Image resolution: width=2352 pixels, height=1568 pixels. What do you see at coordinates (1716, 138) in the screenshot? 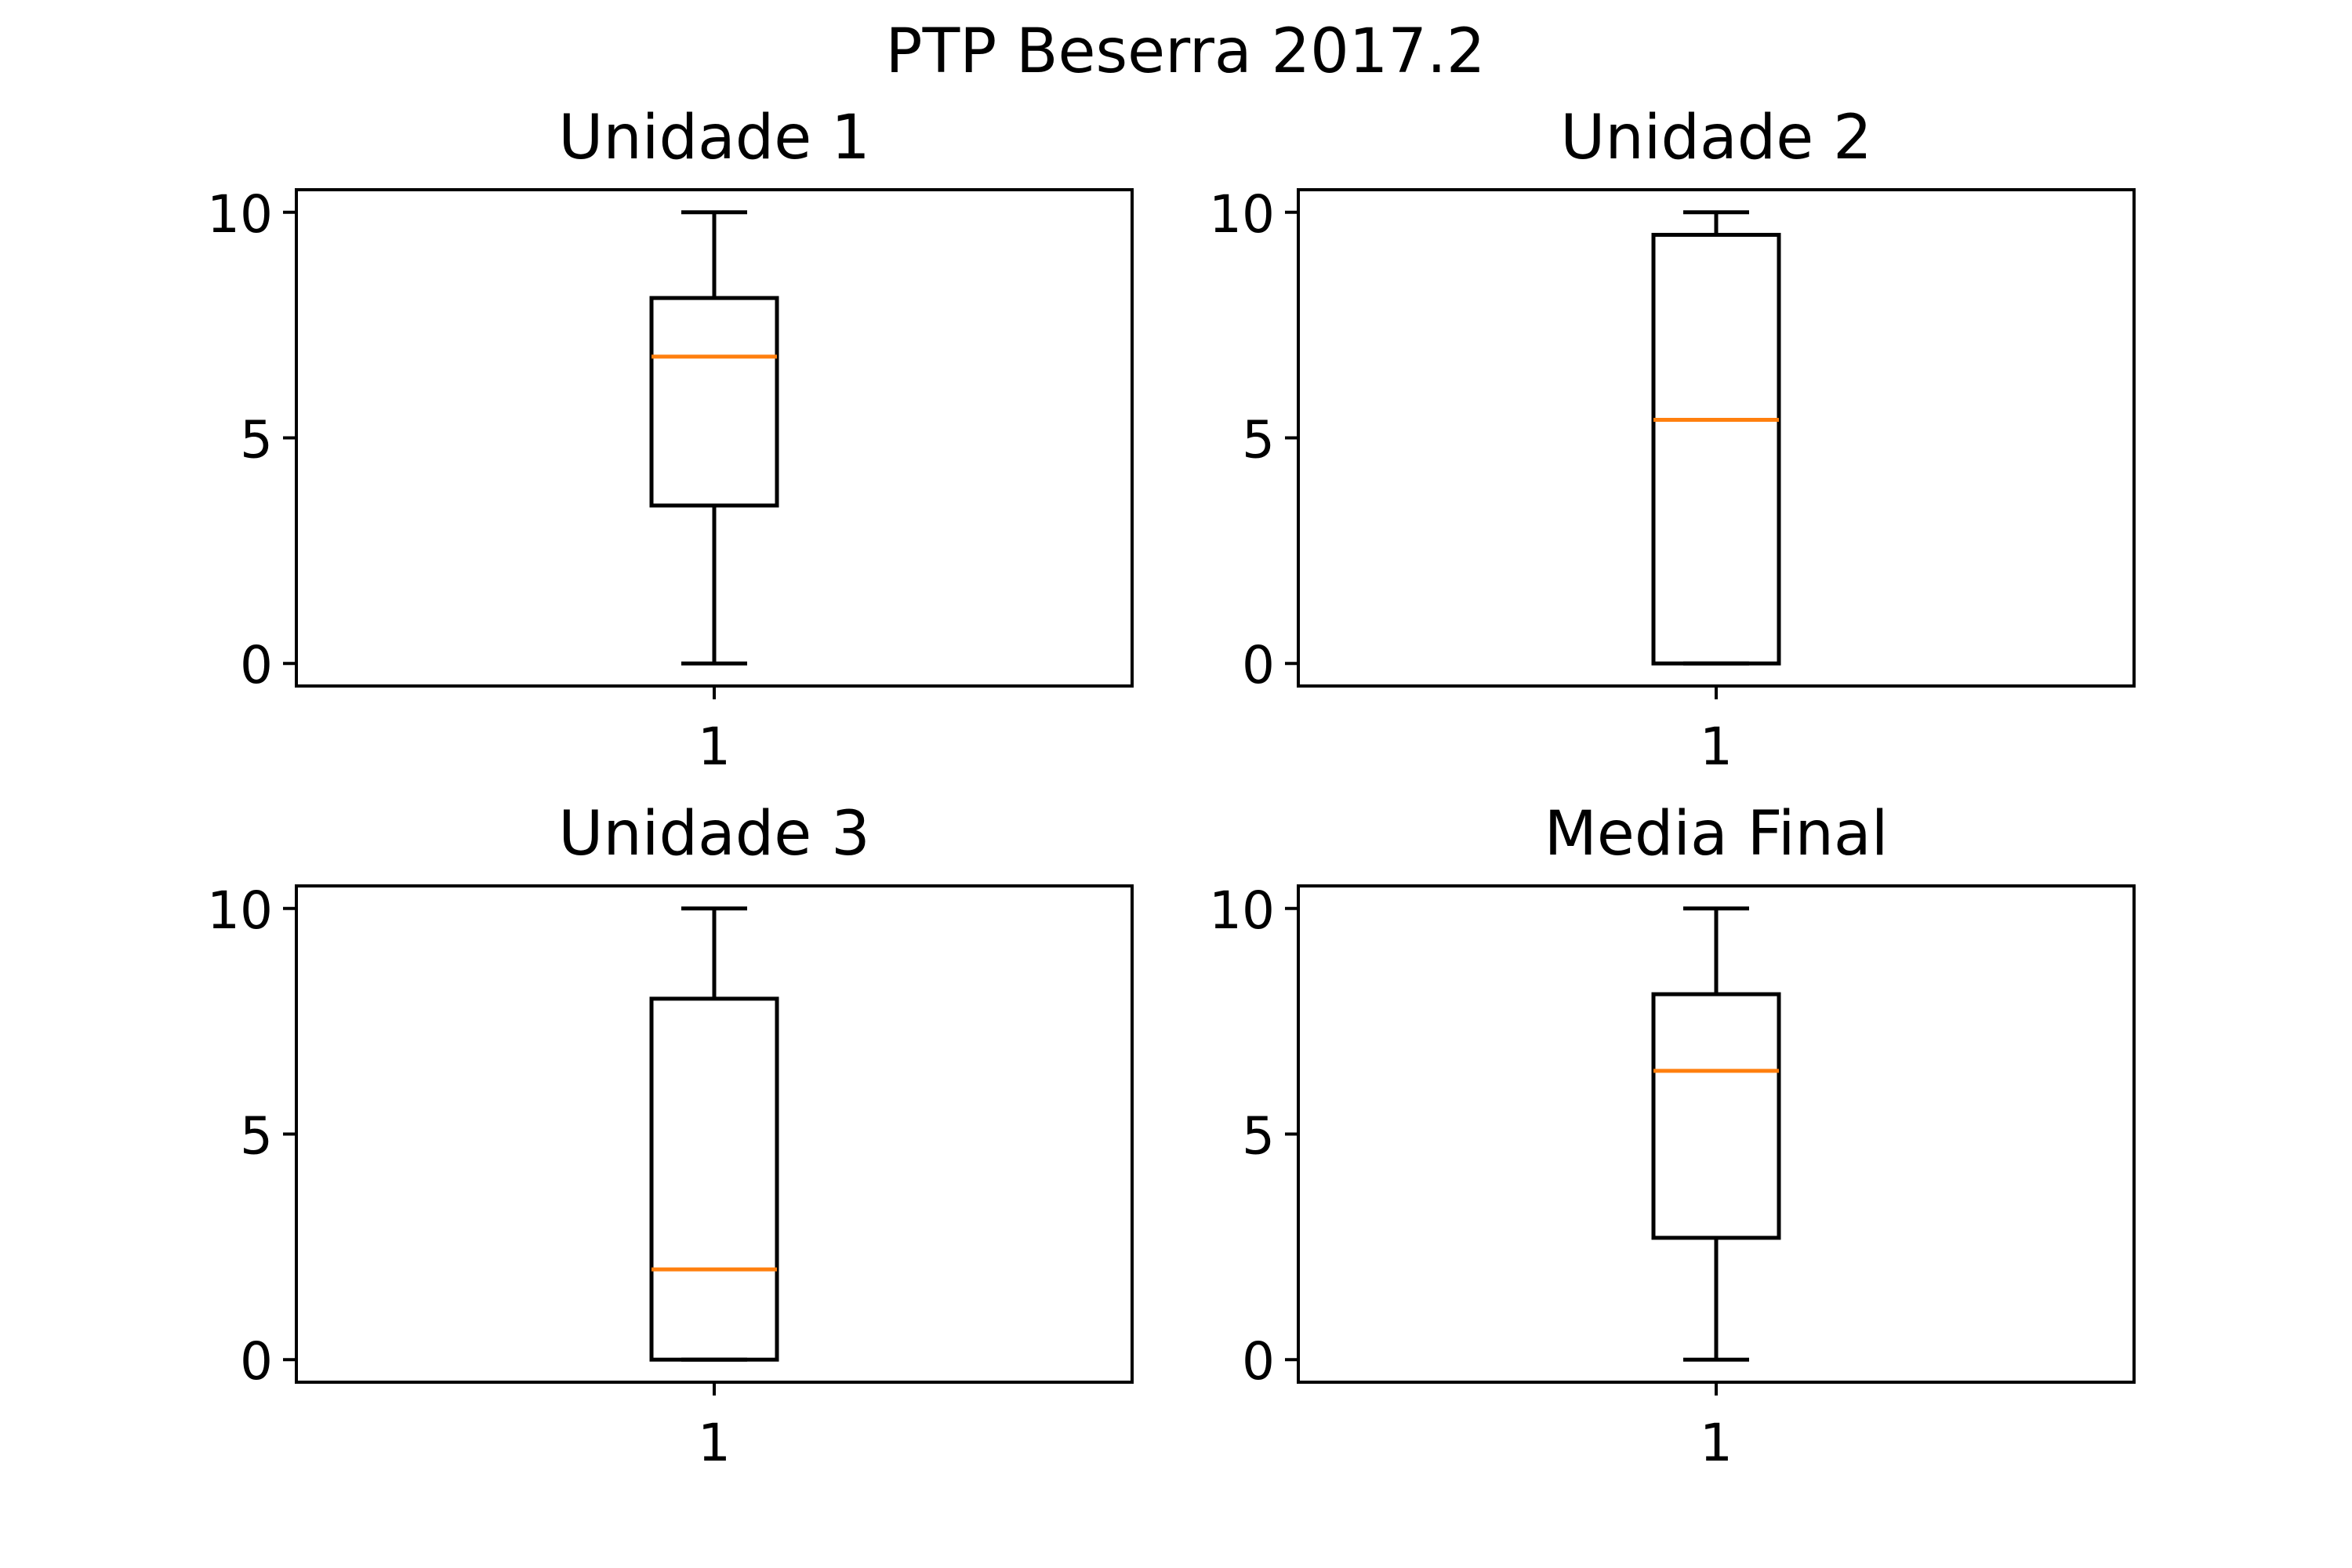
I see `subplot-title: Unidade 2` at bounding box center [1716, 138].